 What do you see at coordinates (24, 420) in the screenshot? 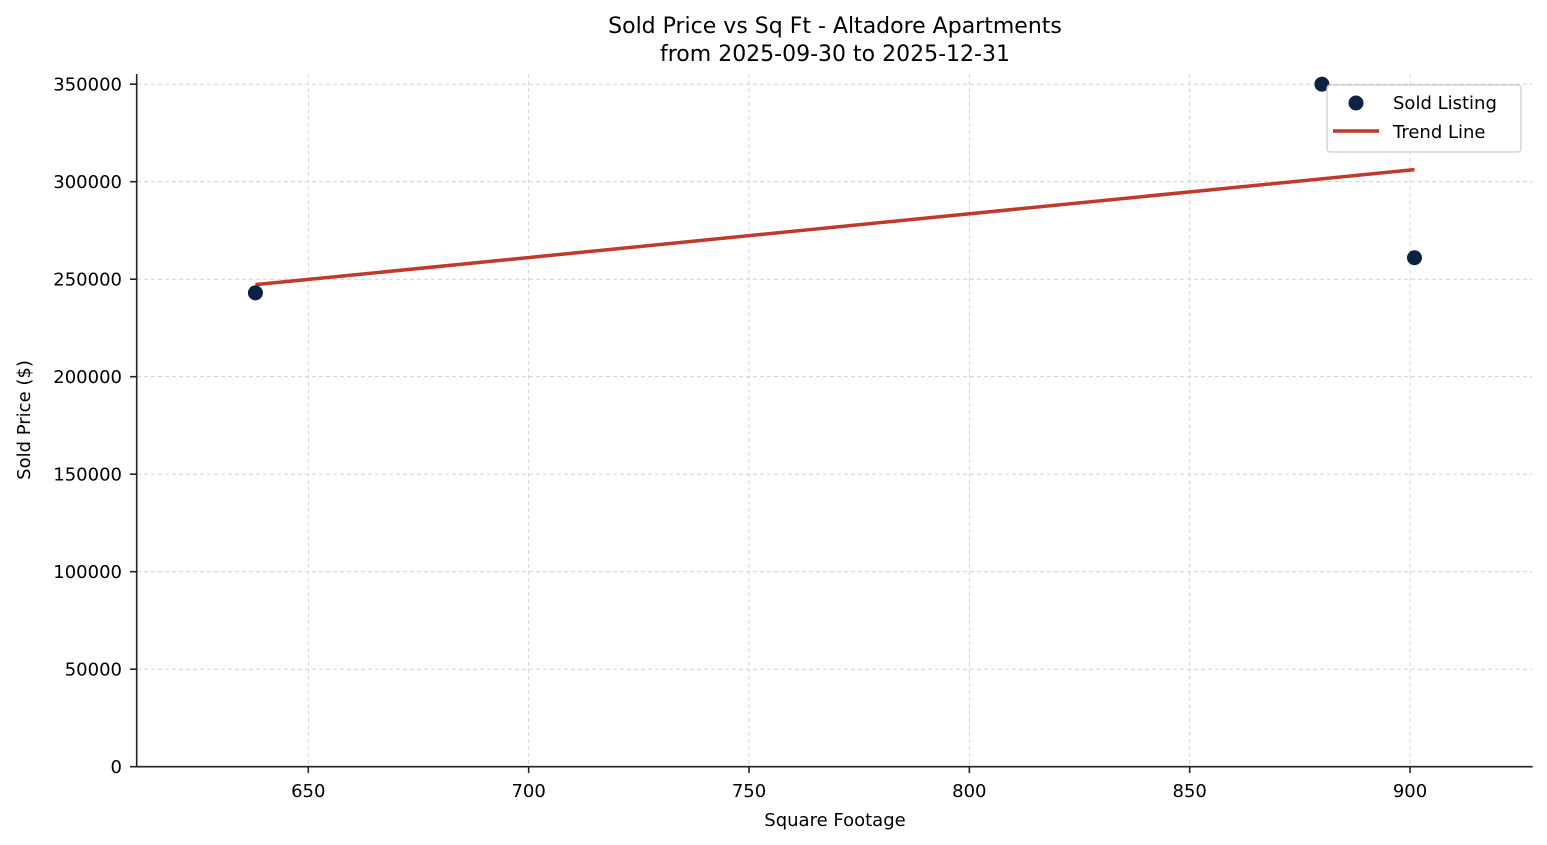
I see `y-axis-label: Sold Price ($)` at bounding box center [24, 420].